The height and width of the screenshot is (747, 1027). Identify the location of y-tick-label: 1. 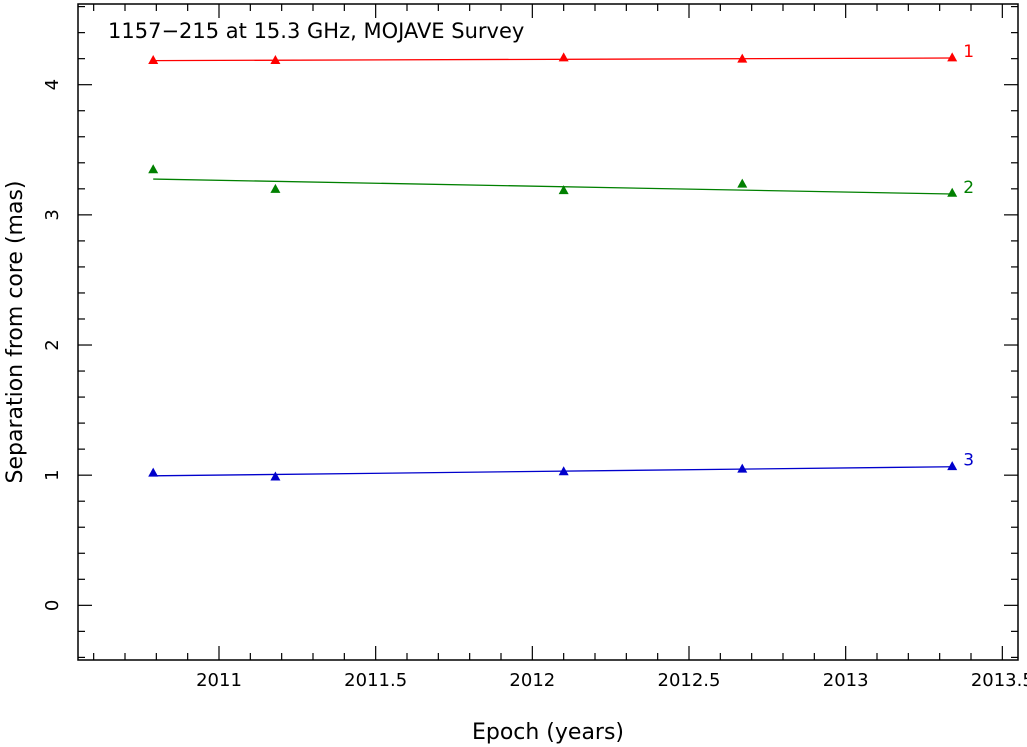
(52, 474).